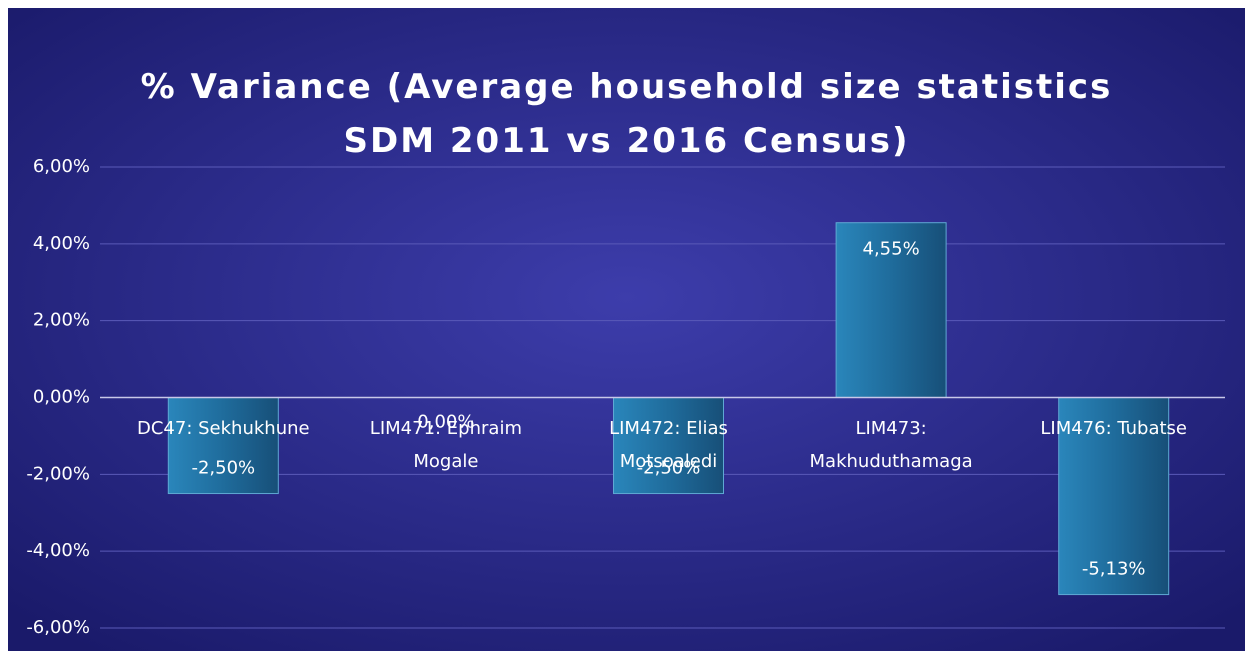  Describe the element at coordinates (223, 428) in the screenshot. I see `x-tick-label: DC47: Sekhukhune` at that location.